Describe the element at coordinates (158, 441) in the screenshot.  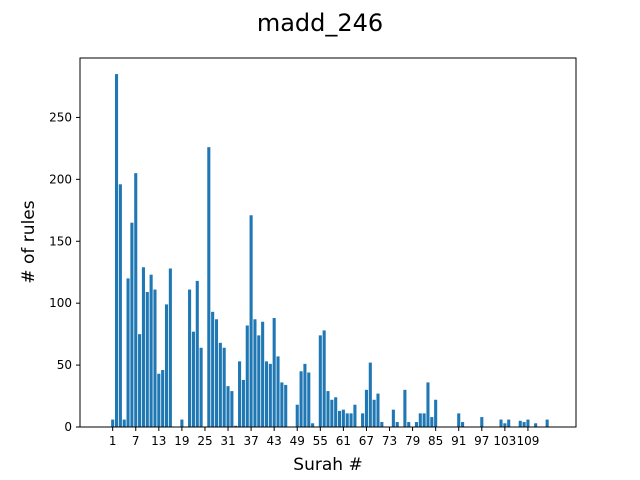
I see `x-tick-label: 13` at that location.